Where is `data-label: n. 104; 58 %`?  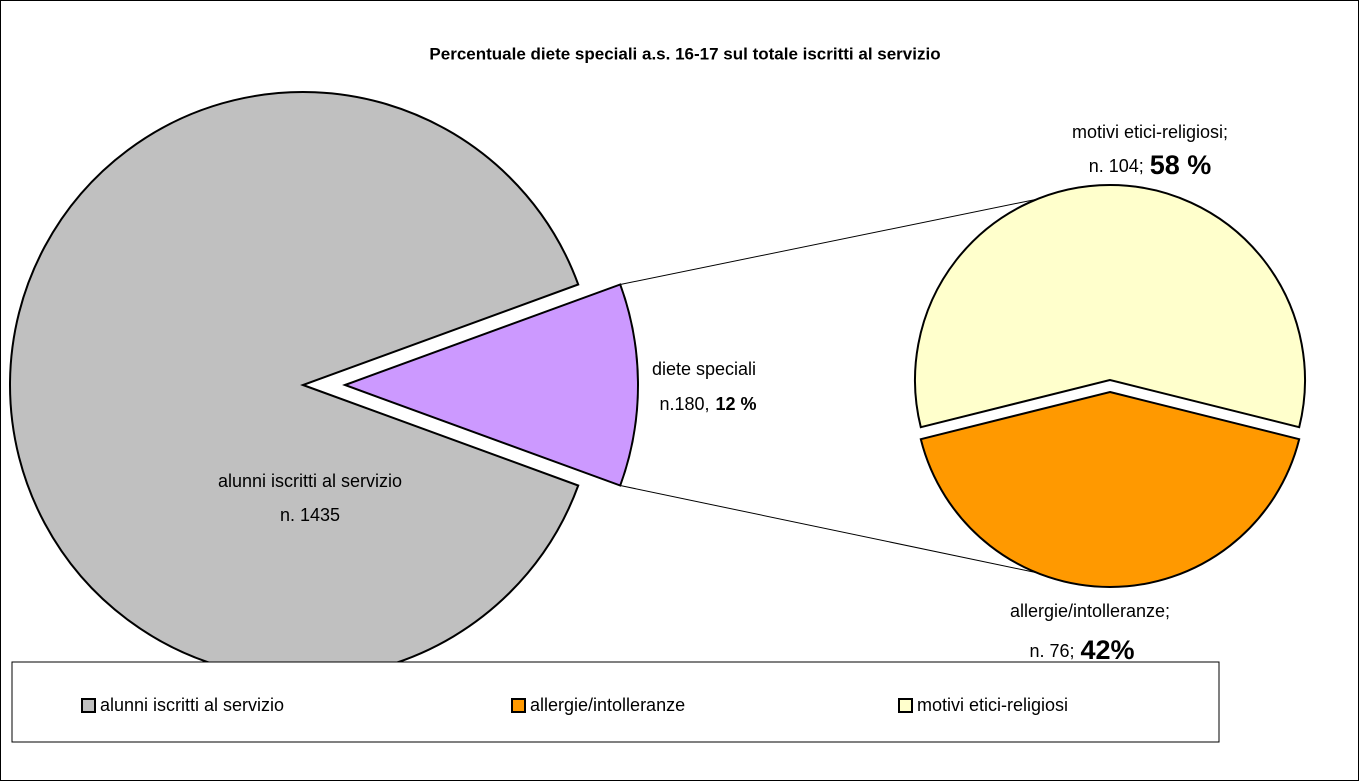 data-label: n. 104; 58 % is located at coordinates (1150, 165).